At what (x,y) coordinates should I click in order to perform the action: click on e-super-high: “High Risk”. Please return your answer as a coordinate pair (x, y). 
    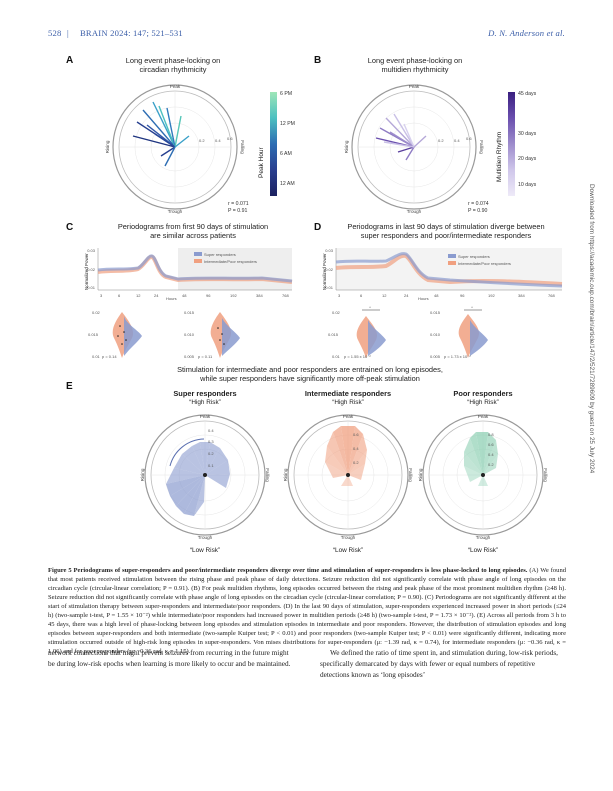
    Looking at the image, I should click on (205, 402).